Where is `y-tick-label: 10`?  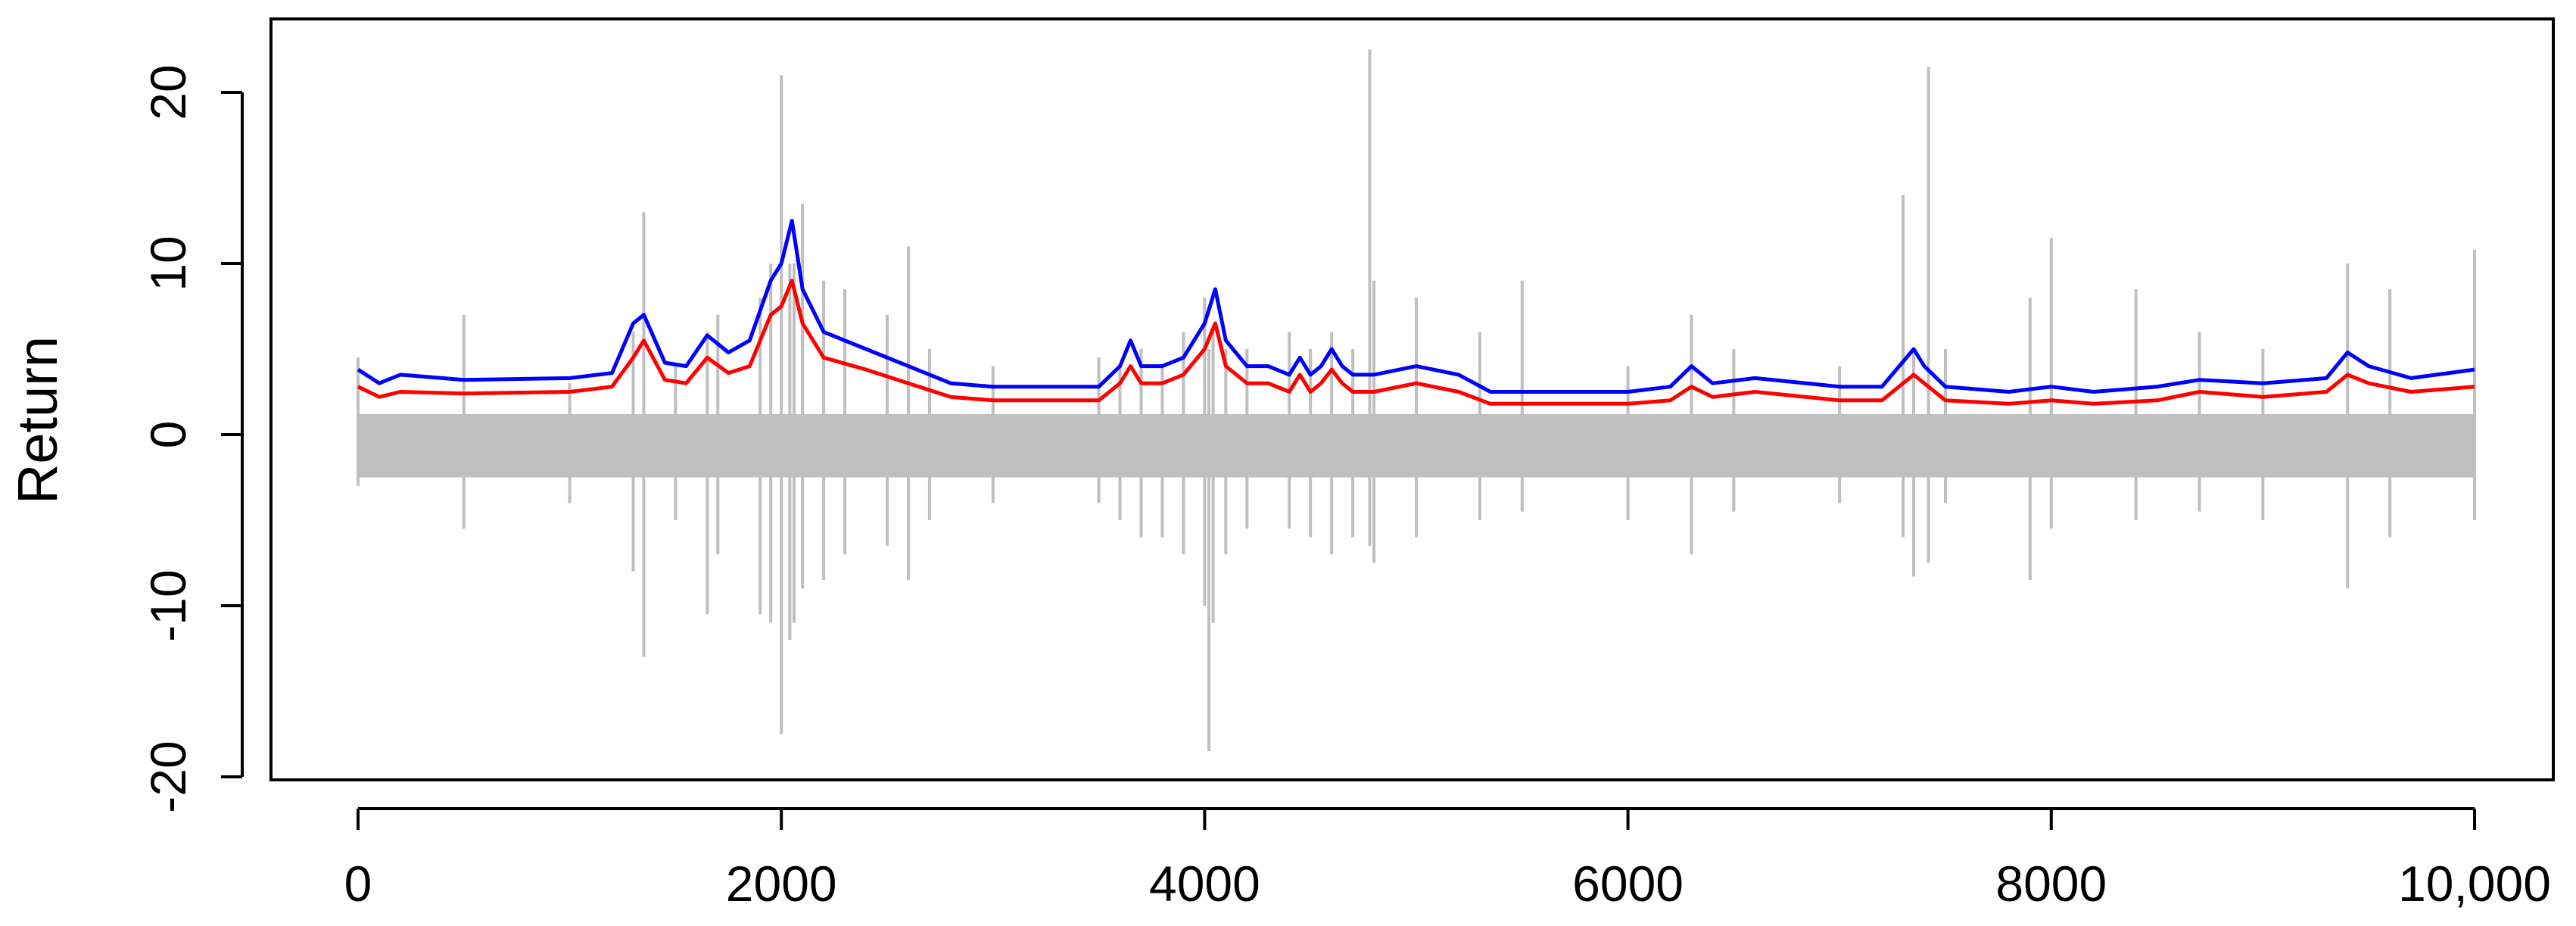 y-tick-label: 10 is located at coordinates (168, 263).